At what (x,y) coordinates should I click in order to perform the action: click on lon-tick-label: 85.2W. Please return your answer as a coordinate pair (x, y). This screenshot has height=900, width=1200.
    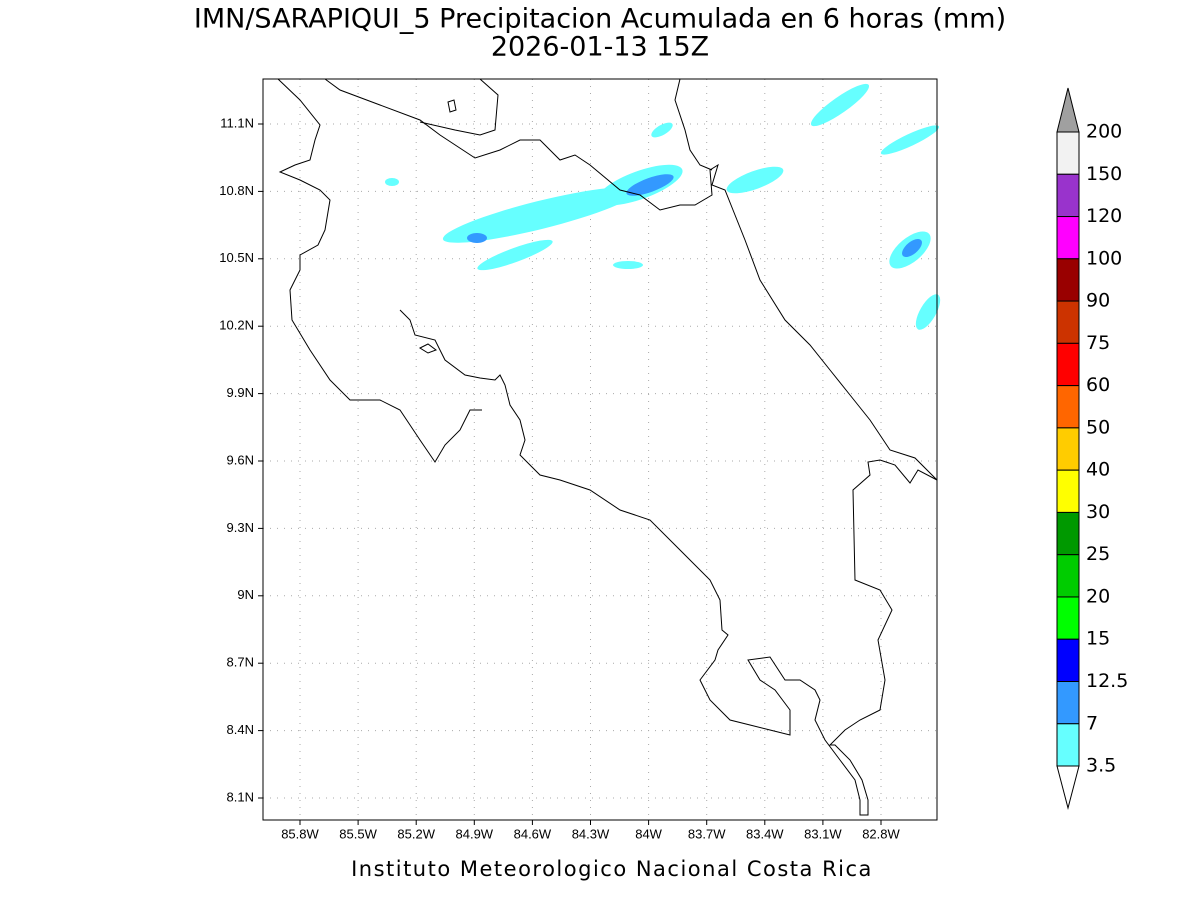
    Looking at the image, I should click on (416, 833).